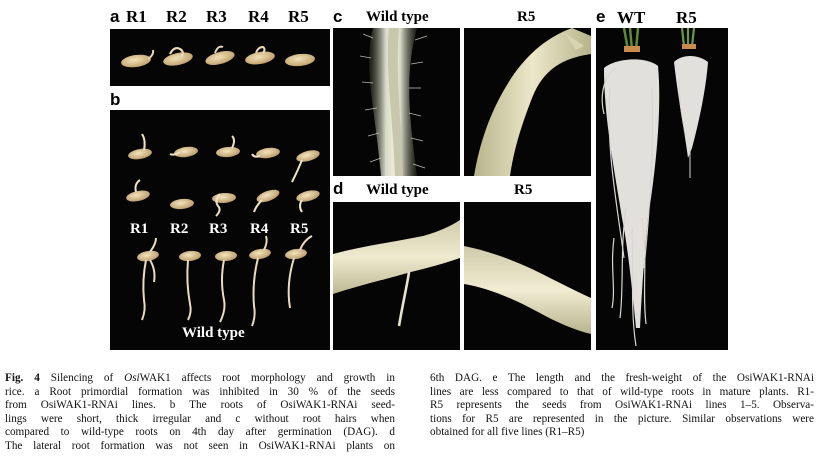 The image size is (827, 475). Describe the element at coordinates (258, 16) in the screenshot. I see `panel-a-label-r4: R4` at that location.